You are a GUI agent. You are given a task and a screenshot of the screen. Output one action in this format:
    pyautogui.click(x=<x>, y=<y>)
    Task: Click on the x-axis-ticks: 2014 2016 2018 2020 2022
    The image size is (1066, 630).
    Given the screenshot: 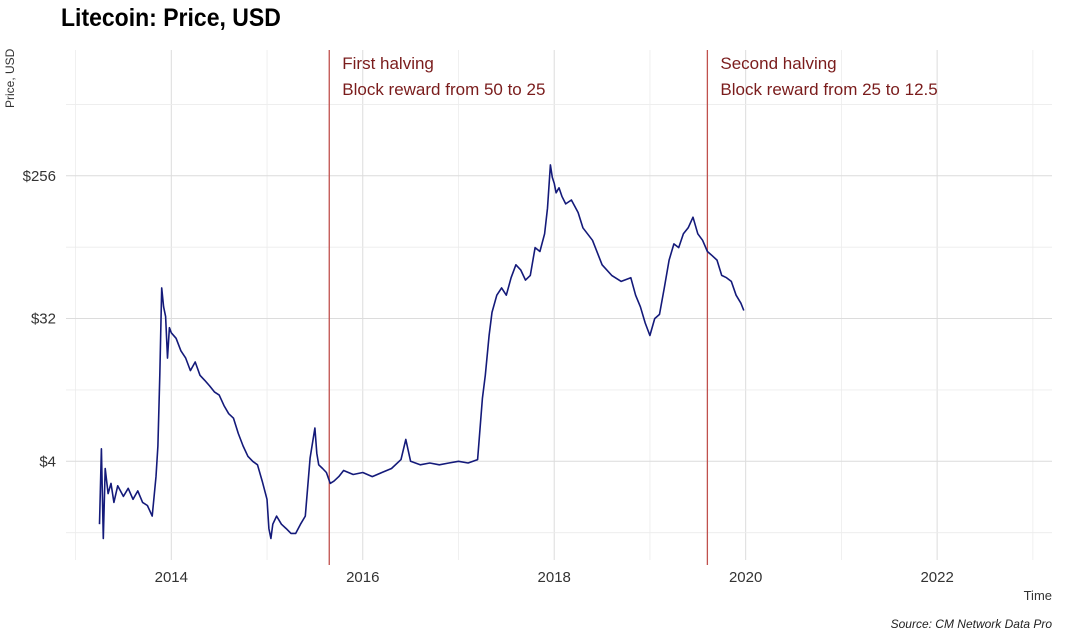 What is the action you would take?
    pyautogui.click(x=554, y=577)
    